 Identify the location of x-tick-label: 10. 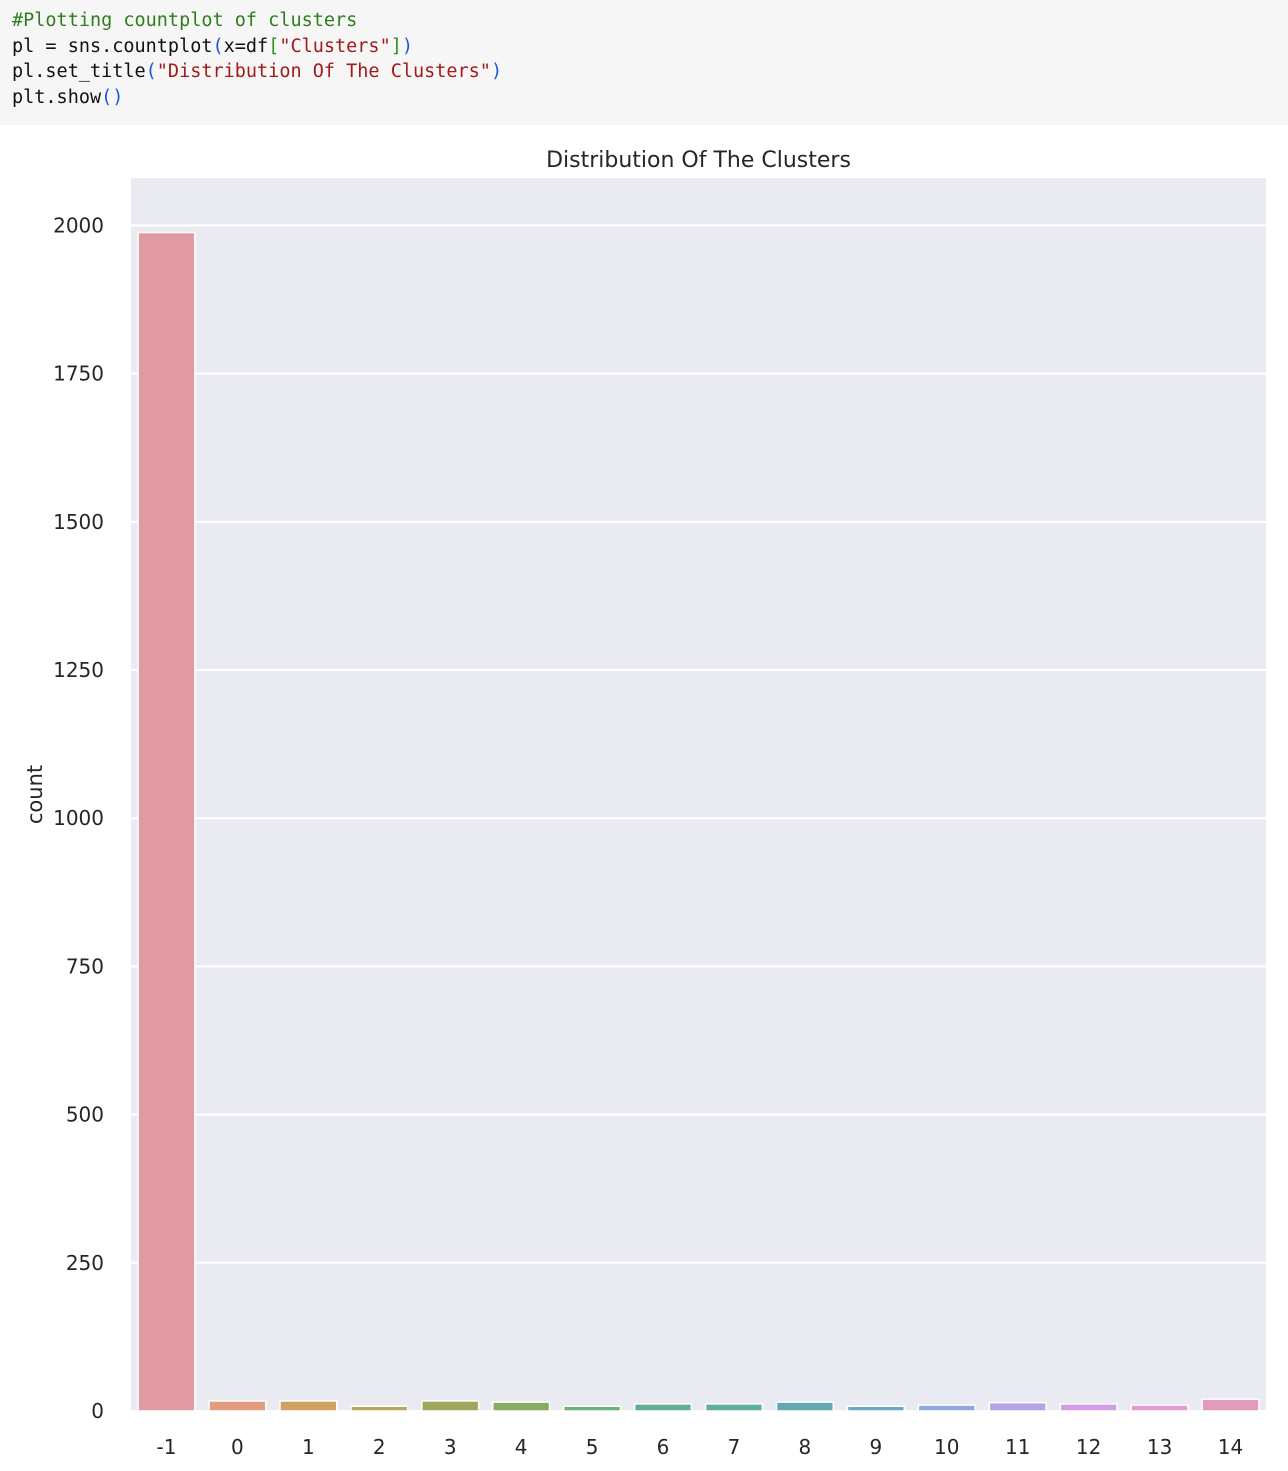
(946, 1447).